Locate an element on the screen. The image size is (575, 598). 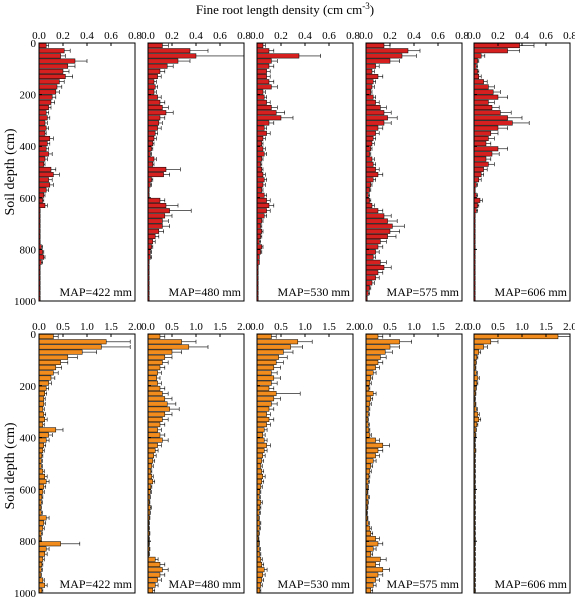
x-tick-label: 2.0 is located at coordinates (353, 327).